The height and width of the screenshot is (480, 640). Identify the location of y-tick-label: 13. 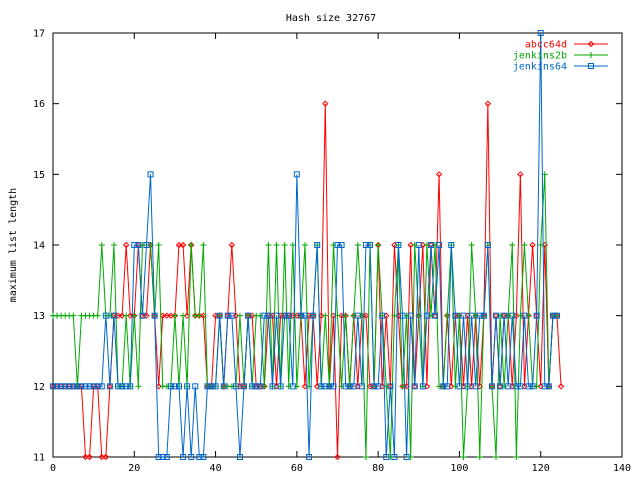
(39, 316).